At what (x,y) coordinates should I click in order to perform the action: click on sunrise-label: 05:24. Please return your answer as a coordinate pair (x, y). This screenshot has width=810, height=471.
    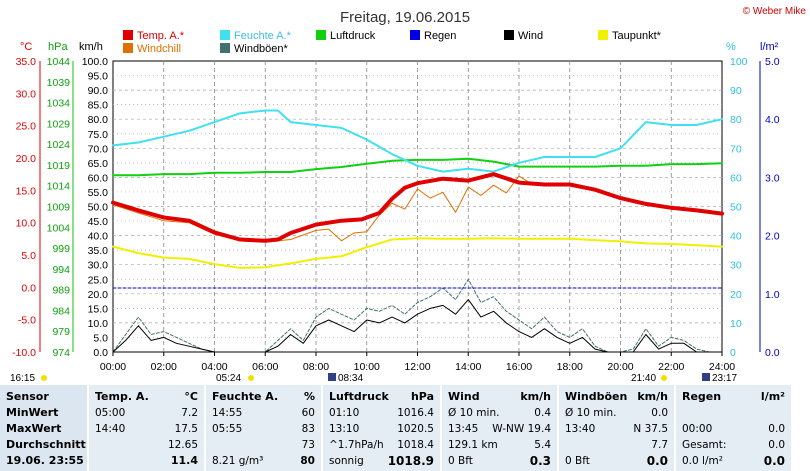
    Looking at the image, I should click on (228, 378).